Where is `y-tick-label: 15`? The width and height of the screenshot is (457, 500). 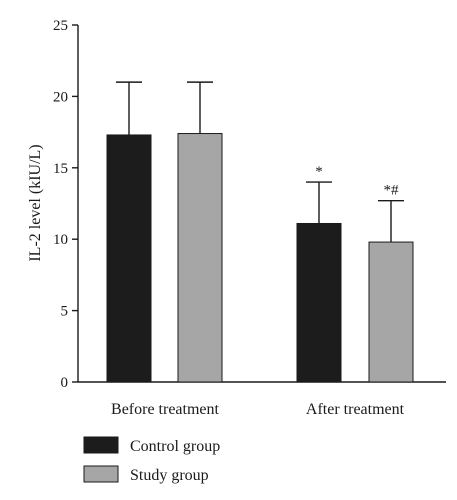
y-tick-label: 15 is located at coordinates (60, 169).